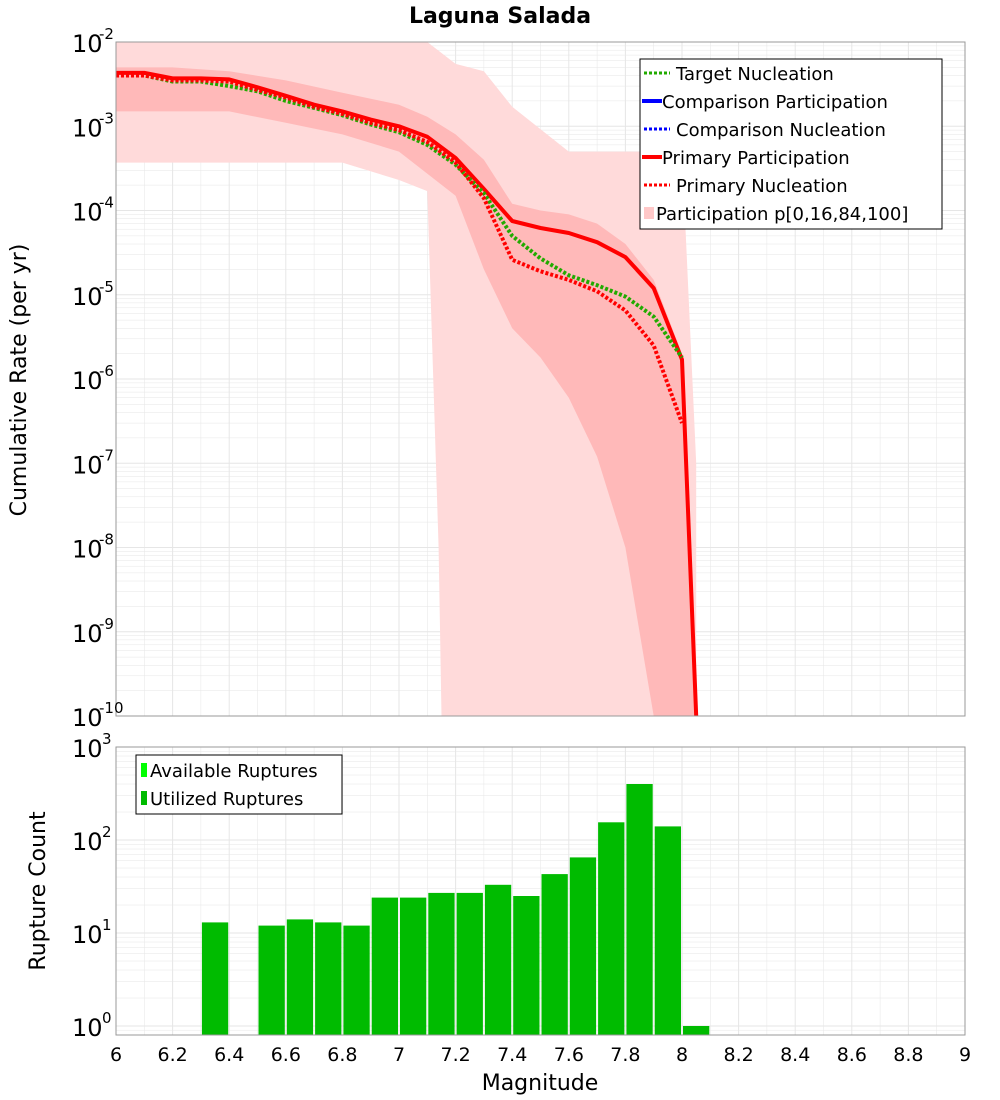 This screenshot has width=1000, height=1100. What do you see at coordinates (19, 380) in the screenshot?
I see `top-y-axis-label: Cumulative Rate (per yr)` at bounding box center [19, 380].